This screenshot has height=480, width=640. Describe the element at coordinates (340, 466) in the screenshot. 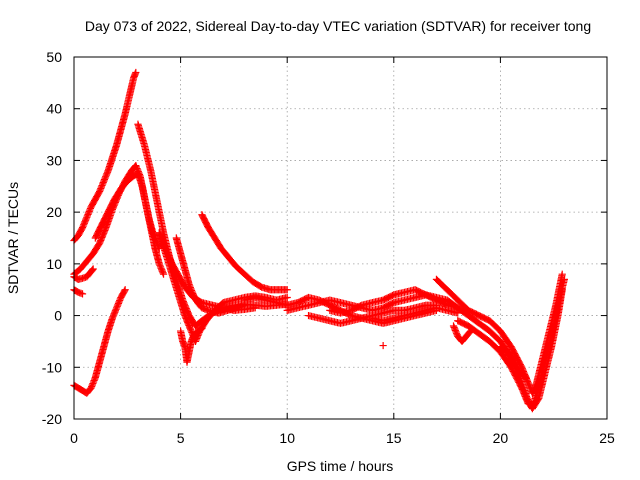

I see `x-axis-label: GPS time / hours` at that location.